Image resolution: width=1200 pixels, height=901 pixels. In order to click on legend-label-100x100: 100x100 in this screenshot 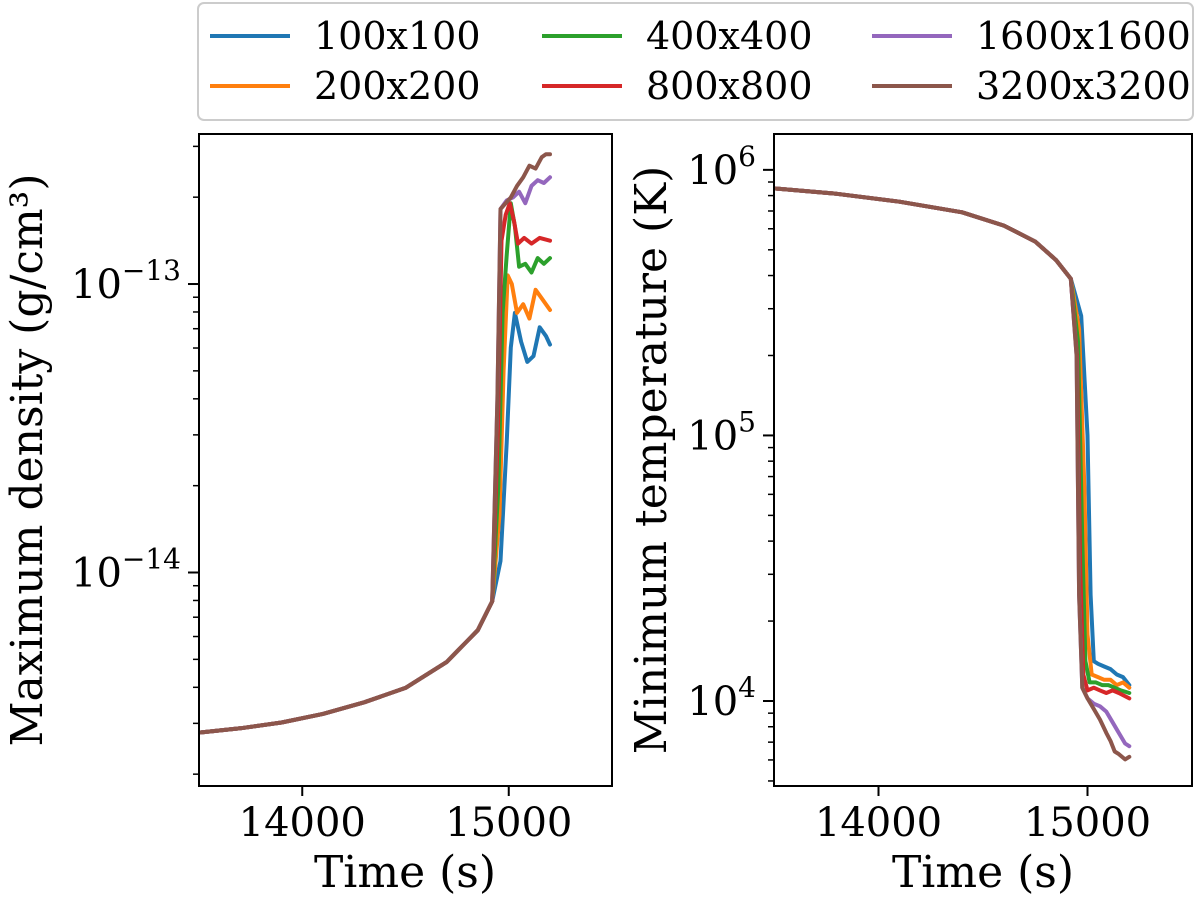, I will do `click(397, 36)`.